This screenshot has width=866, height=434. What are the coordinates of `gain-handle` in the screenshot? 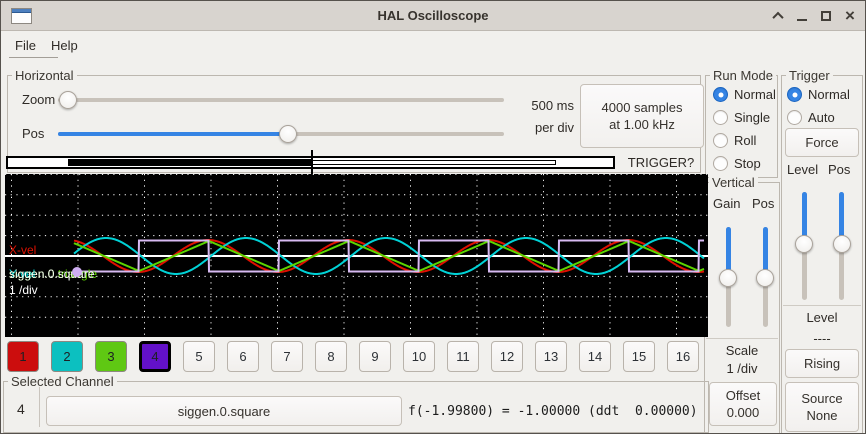 It's located at (728, 278).